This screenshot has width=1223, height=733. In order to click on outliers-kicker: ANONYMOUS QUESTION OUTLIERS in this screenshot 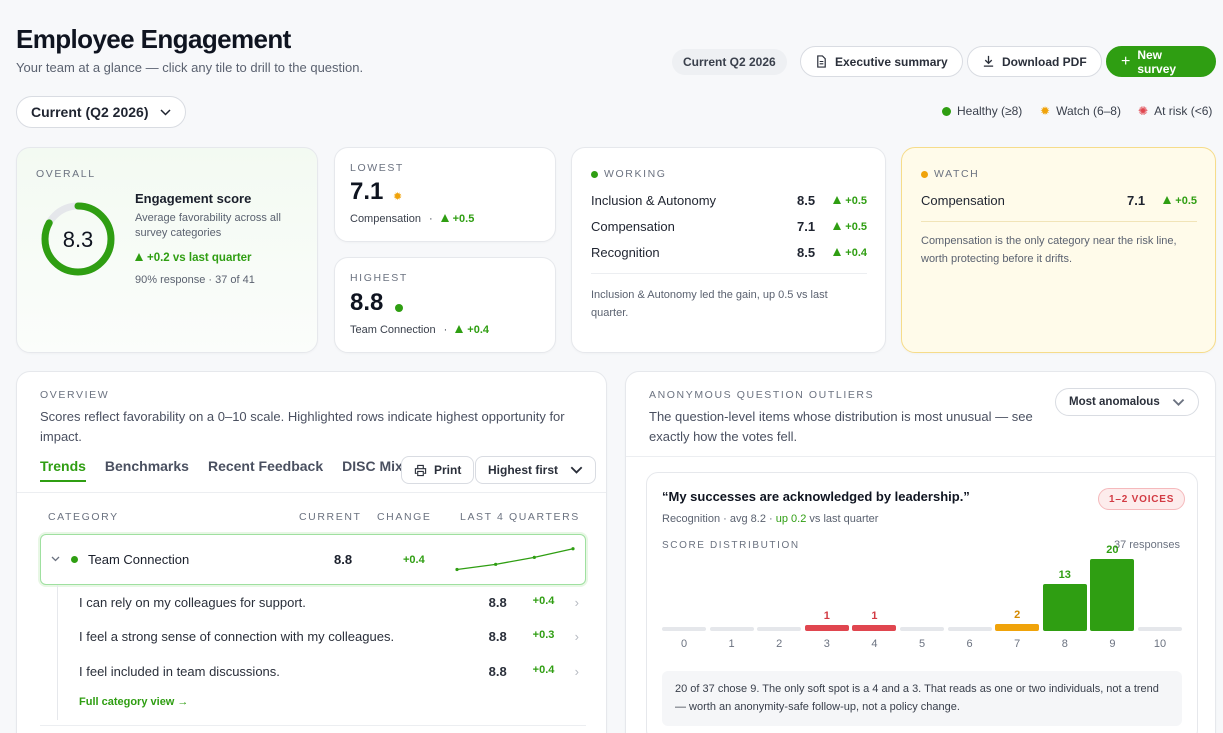, I will do `click(762, 395)`.